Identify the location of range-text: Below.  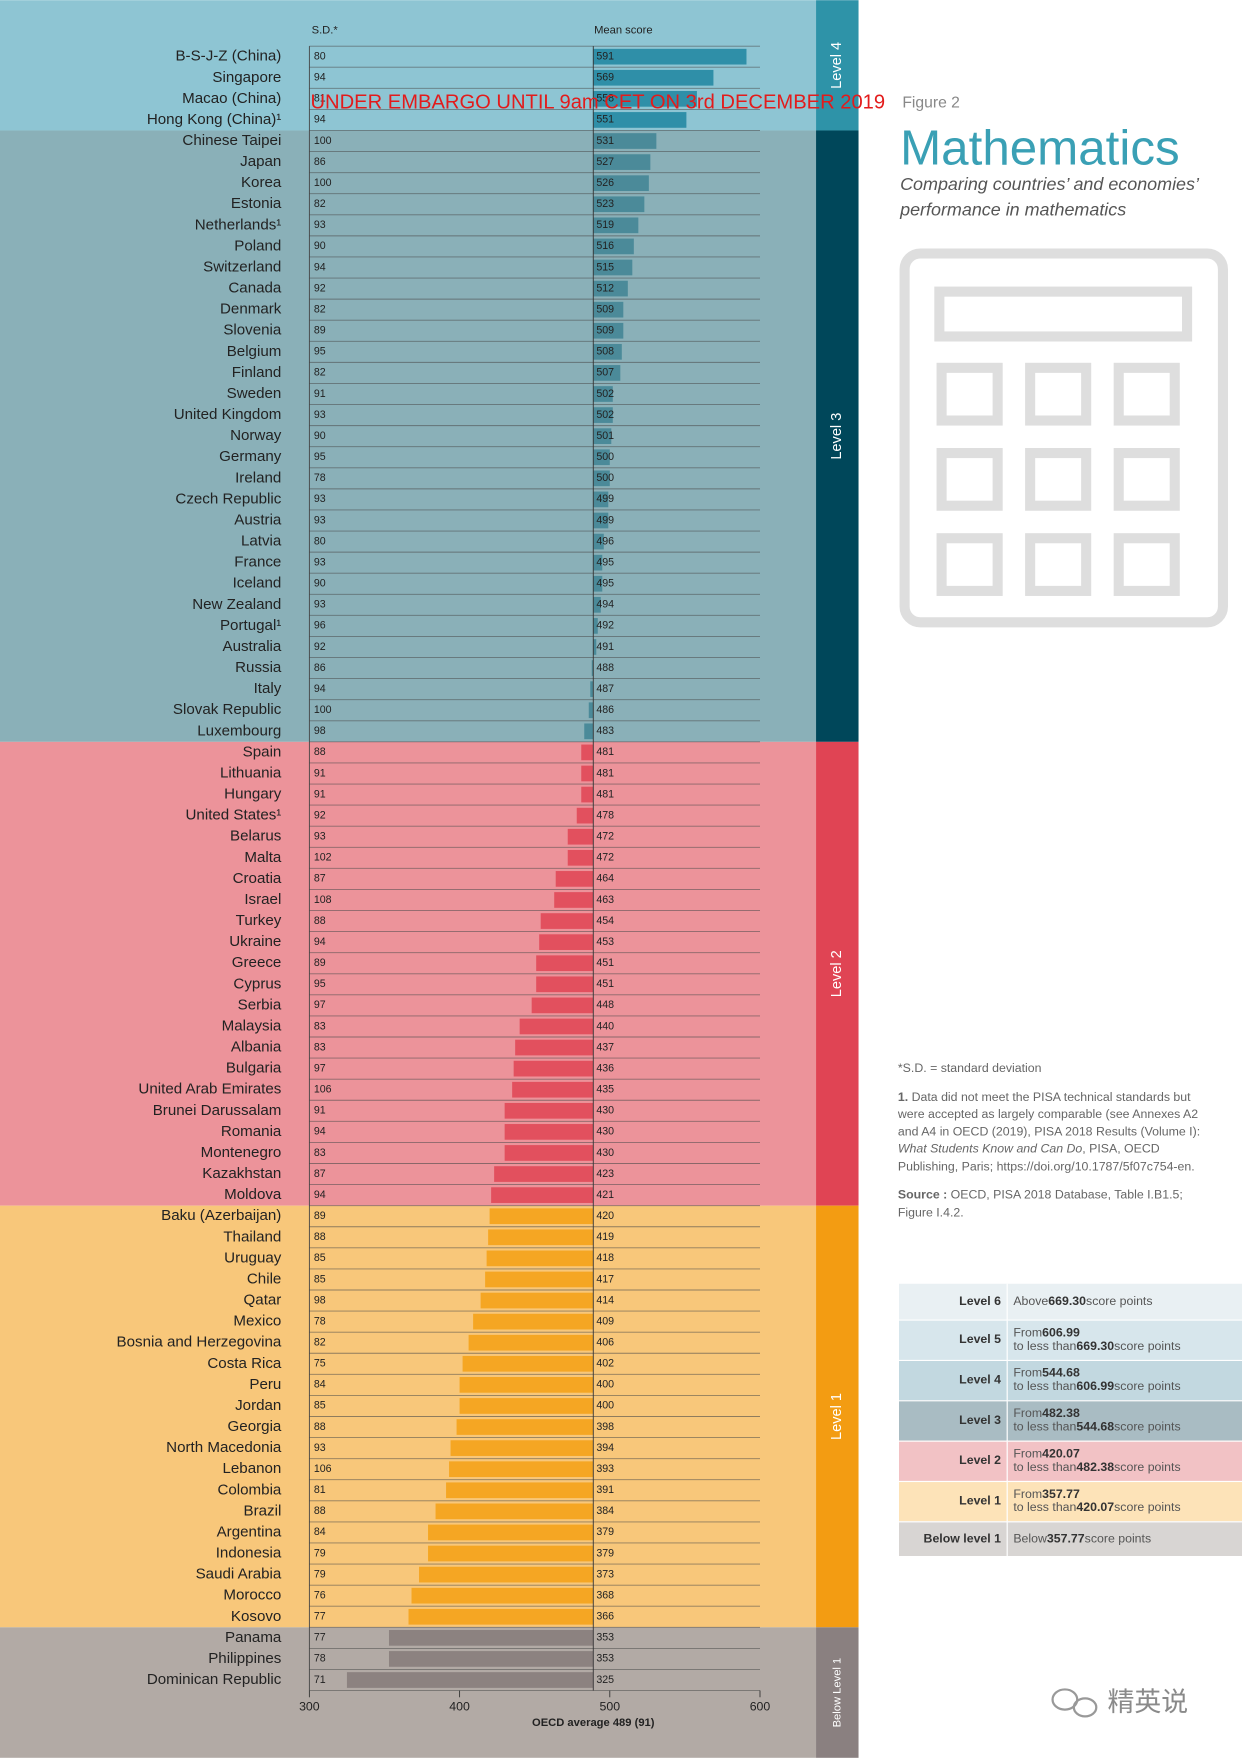
(1030, 1538).